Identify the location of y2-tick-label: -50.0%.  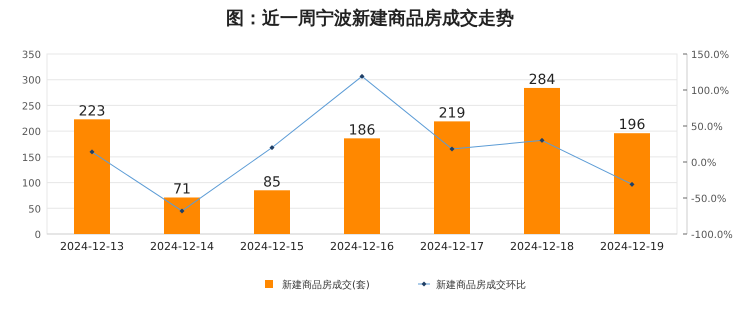
(708, 199).